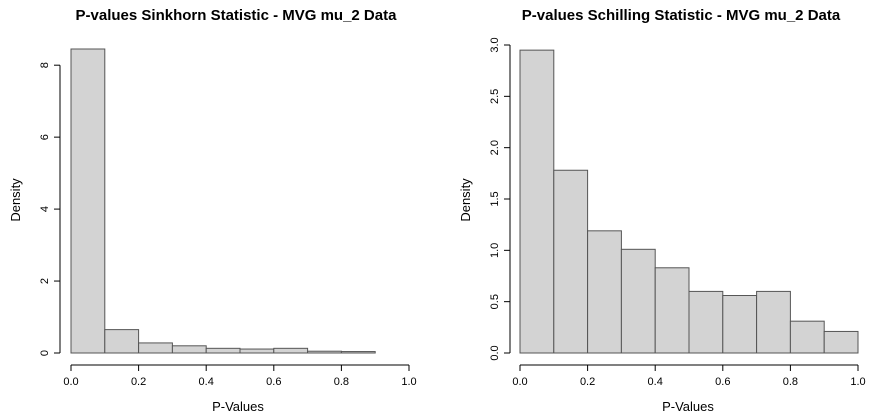  What do you see at coordinates (45, 353) in the screenshot?
I see `y-tick-label: 0` at bounding box center [45, 353].